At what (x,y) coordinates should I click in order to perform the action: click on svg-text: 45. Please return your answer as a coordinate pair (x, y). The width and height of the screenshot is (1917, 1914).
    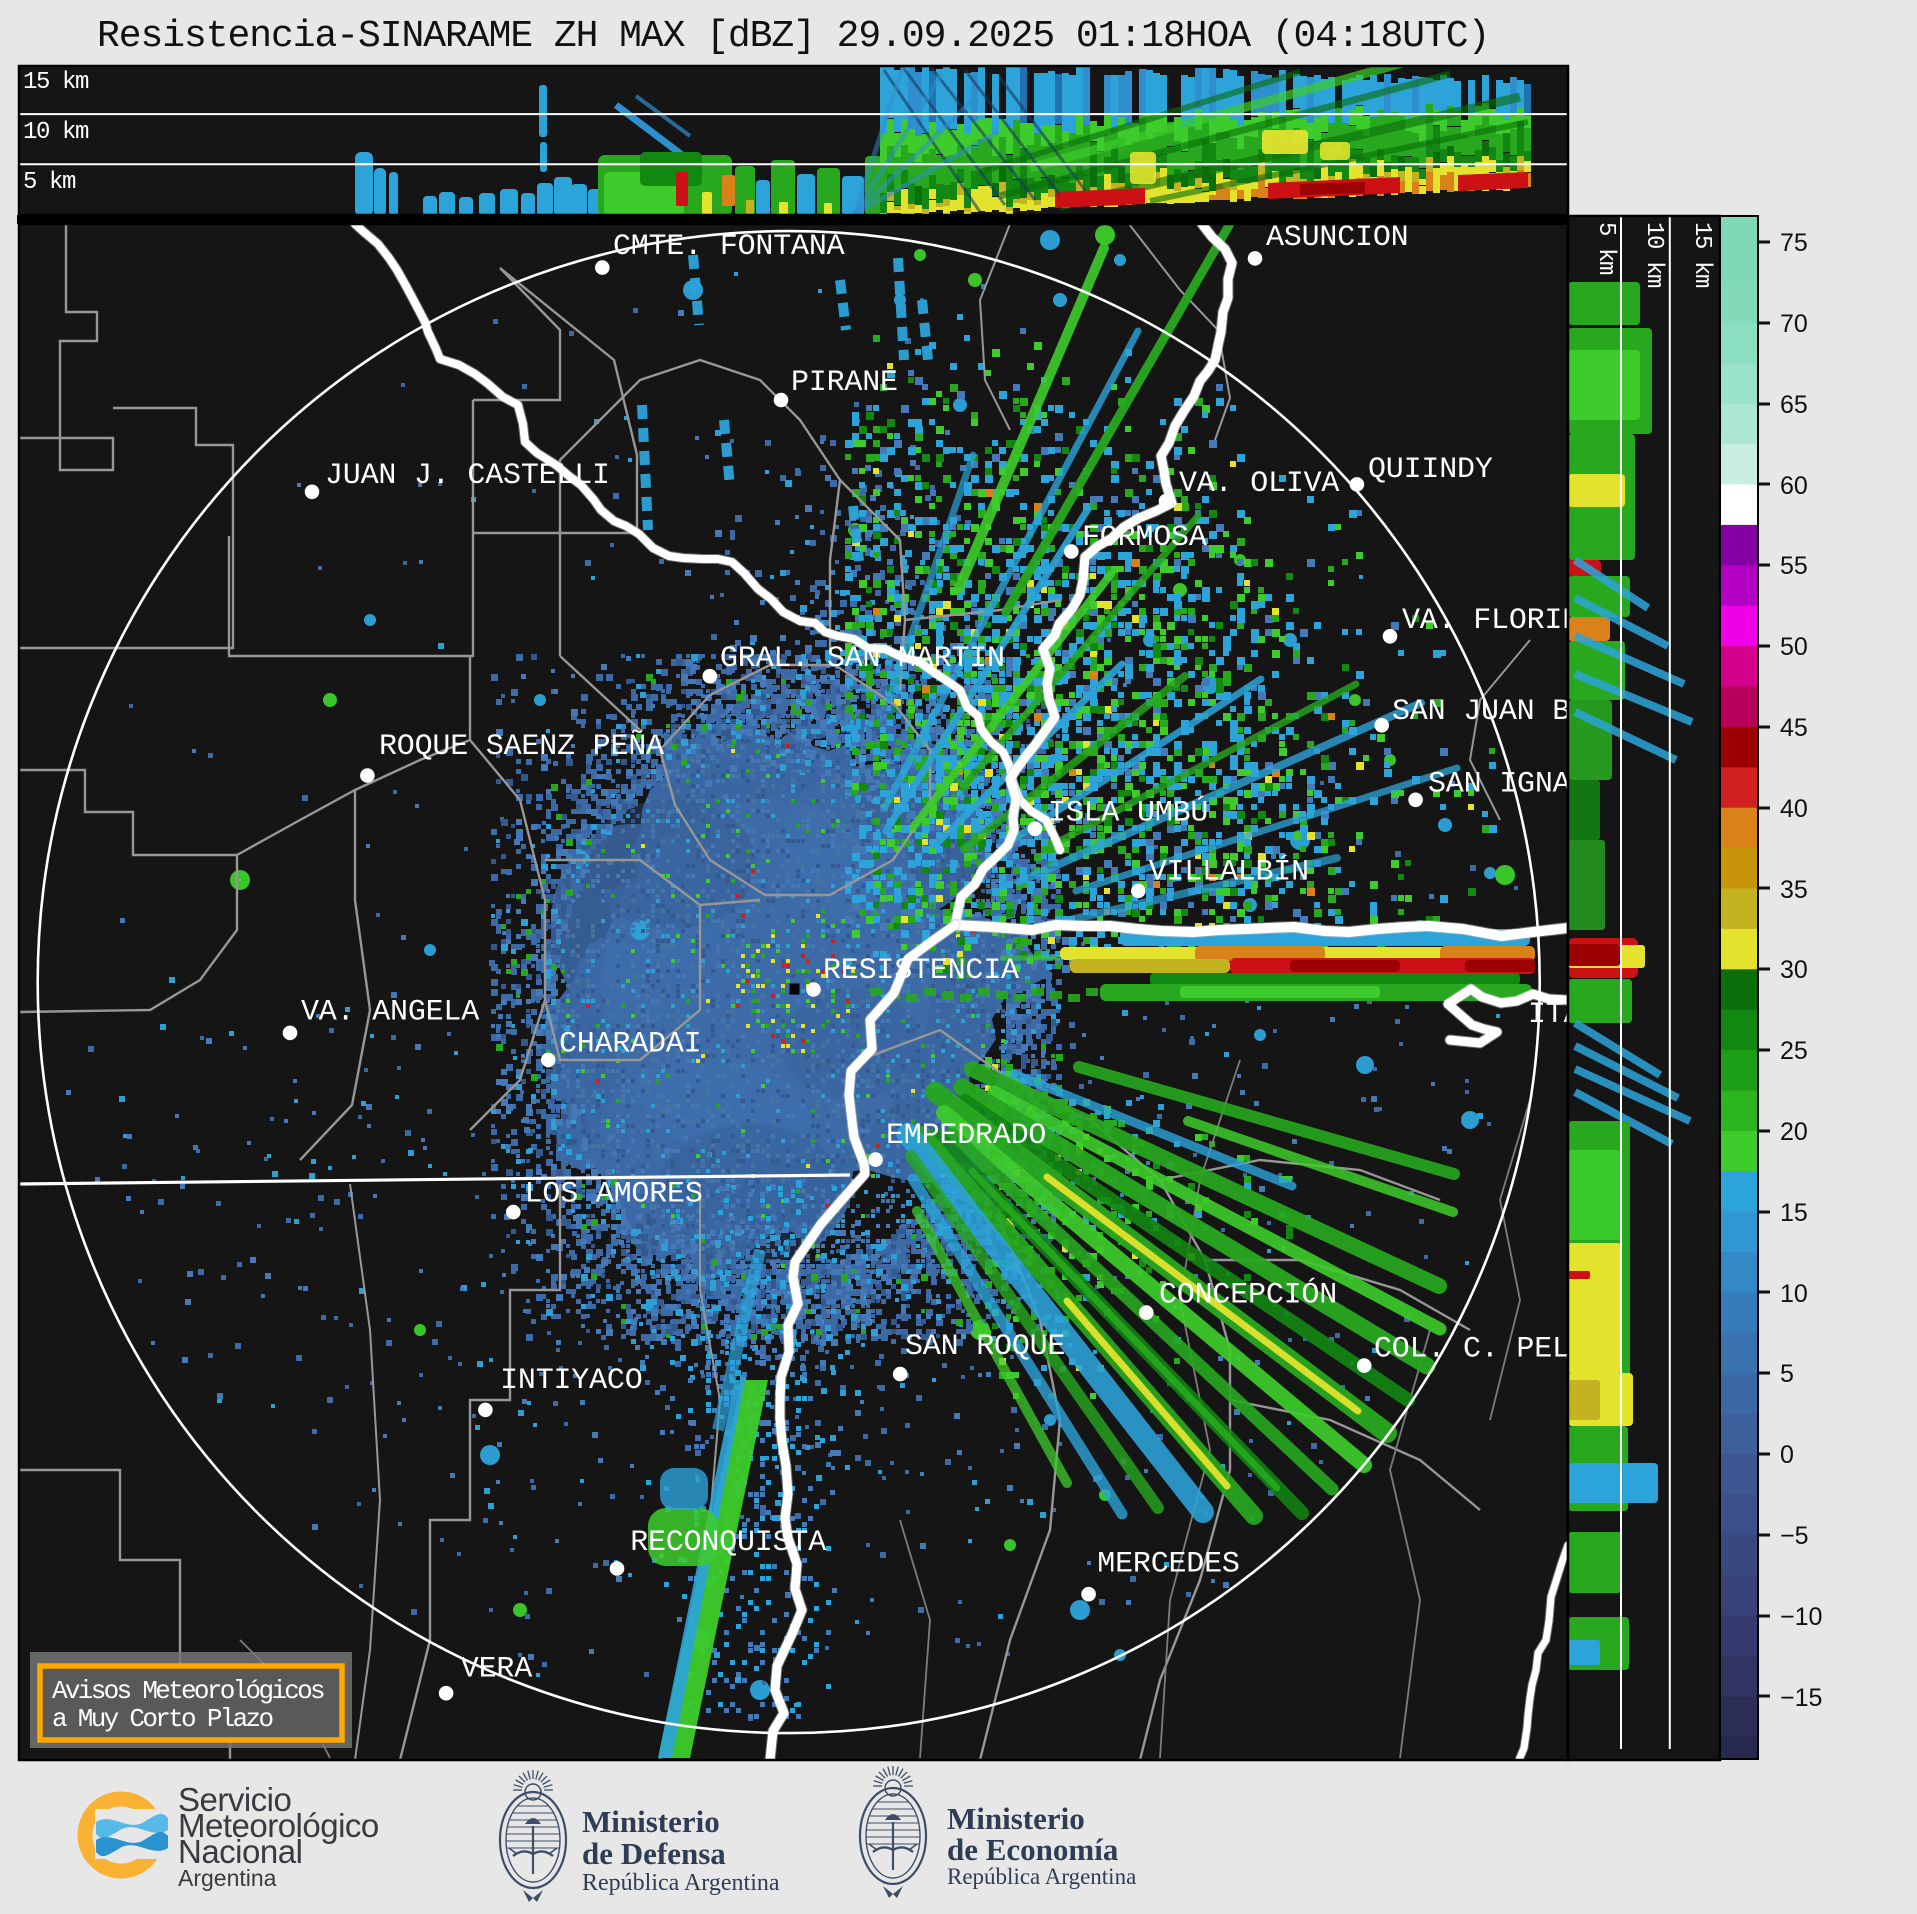
    Looking at the image, I should click on (1794, 728).